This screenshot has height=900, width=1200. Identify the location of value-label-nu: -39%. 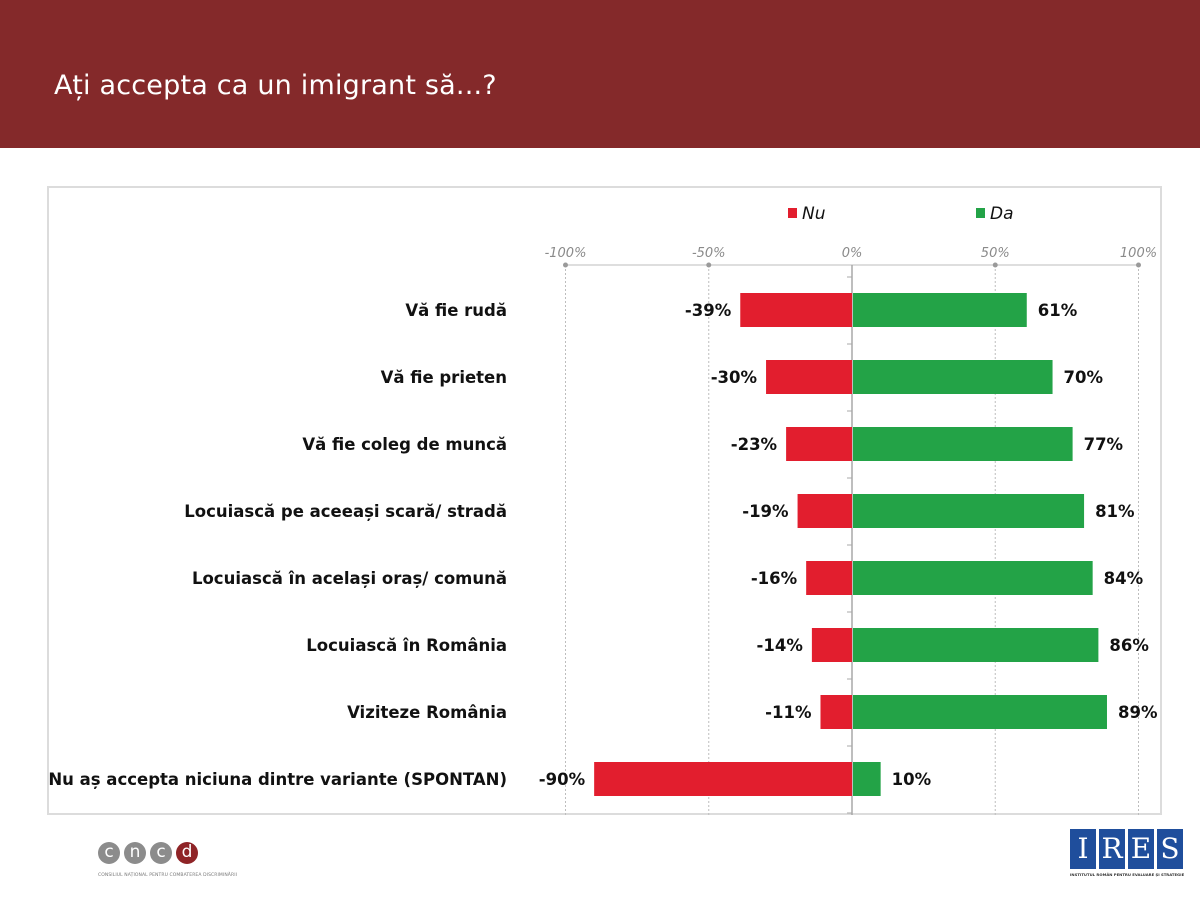
(708, 310).